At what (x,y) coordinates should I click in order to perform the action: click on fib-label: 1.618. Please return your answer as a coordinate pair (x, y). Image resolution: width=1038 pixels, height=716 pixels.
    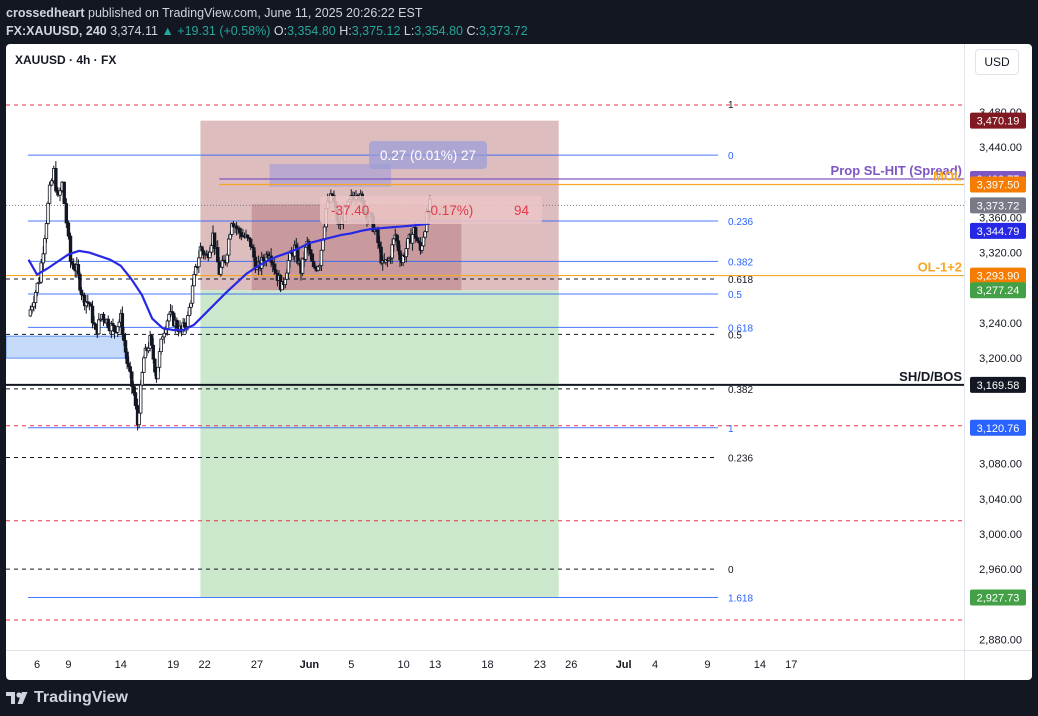
    Looking at the image, I should click on (740, 598).